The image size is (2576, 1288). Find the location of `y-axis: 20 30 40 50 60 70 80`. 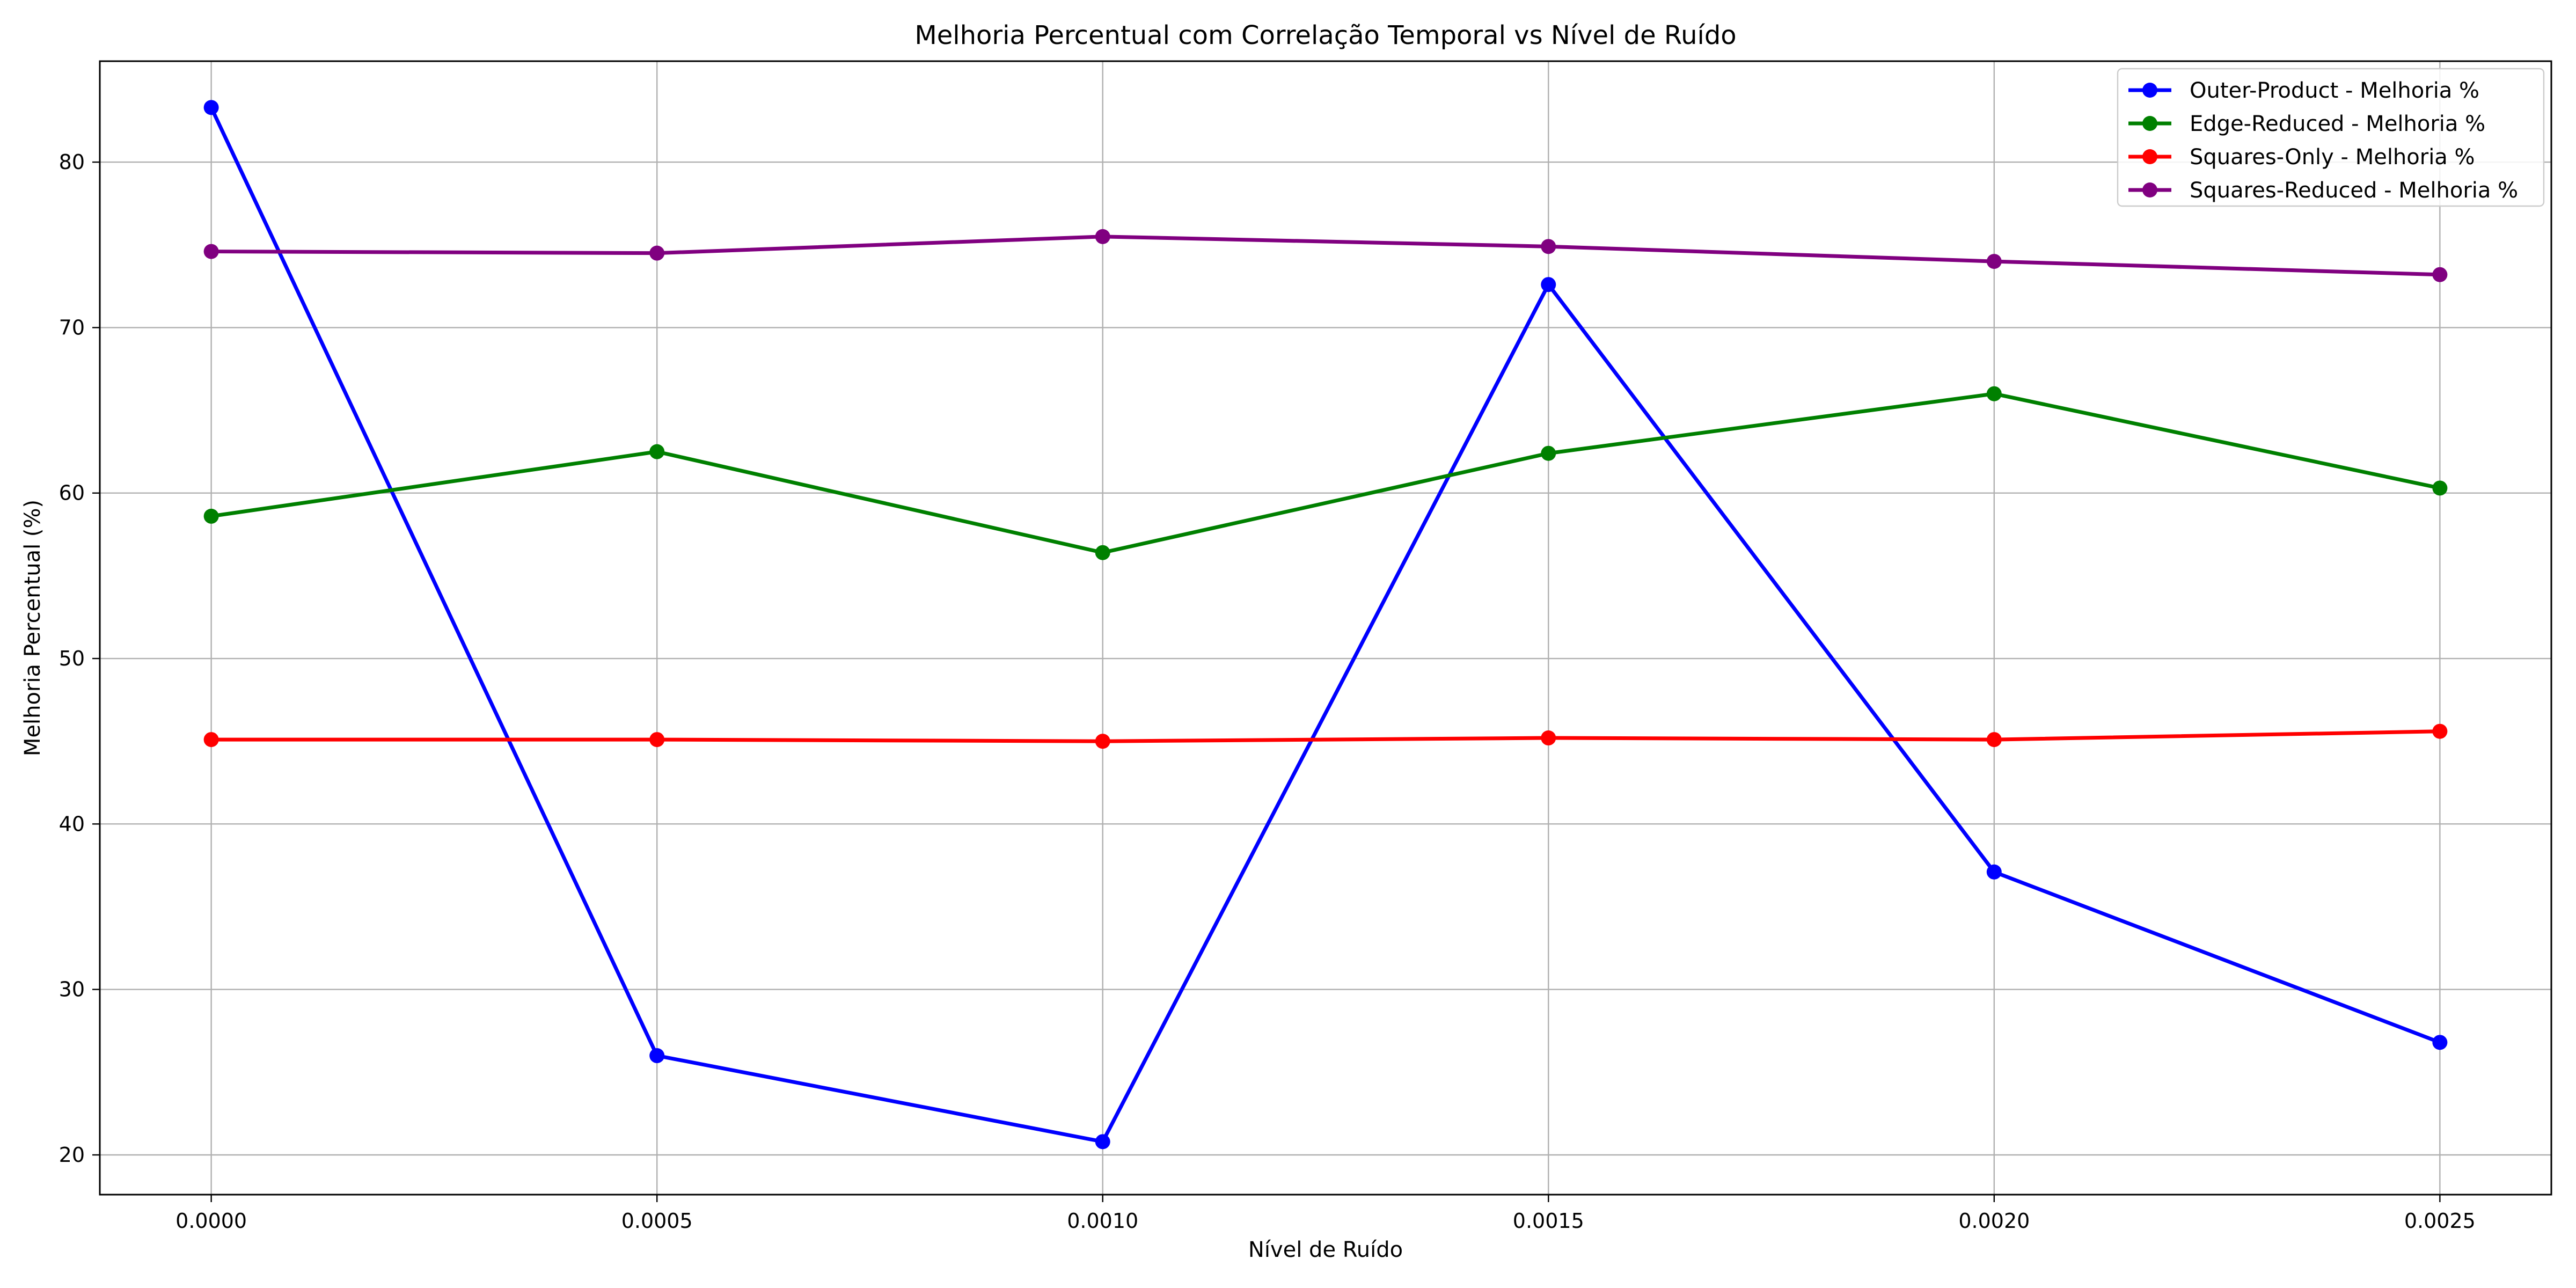

y-axis: 20 30 40 50 60 70 80 is located at coordinates (79, 658).